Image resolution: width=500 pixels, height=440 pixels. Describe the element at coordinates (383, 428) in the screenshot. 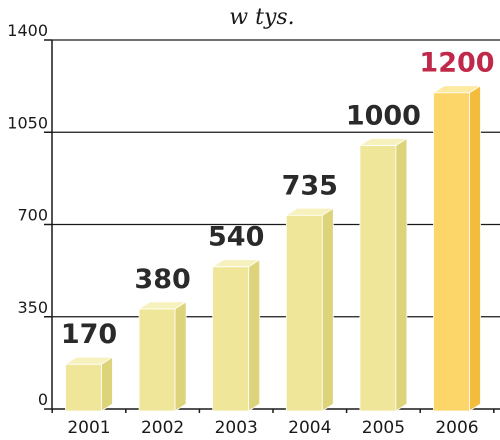

I see `x-tick-label: 2005` at that location.